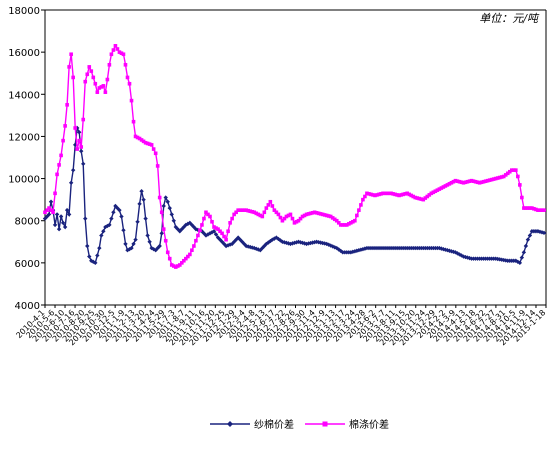 The image size is (557, 453). I want to click on y-tick-labels: 4000 6000 8000 10000 12000 14000 16000 18000, so click(24, 159).